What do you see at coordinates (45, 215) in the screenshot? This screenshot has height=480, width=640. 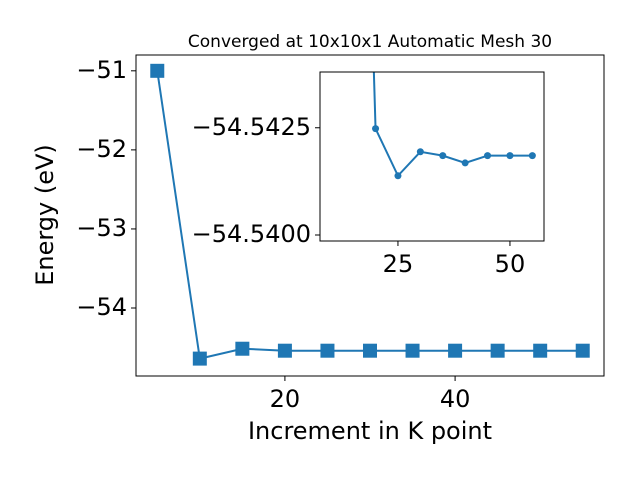 I see `y-axis-label: Energy (eV)` at bounding box center [45, 215].